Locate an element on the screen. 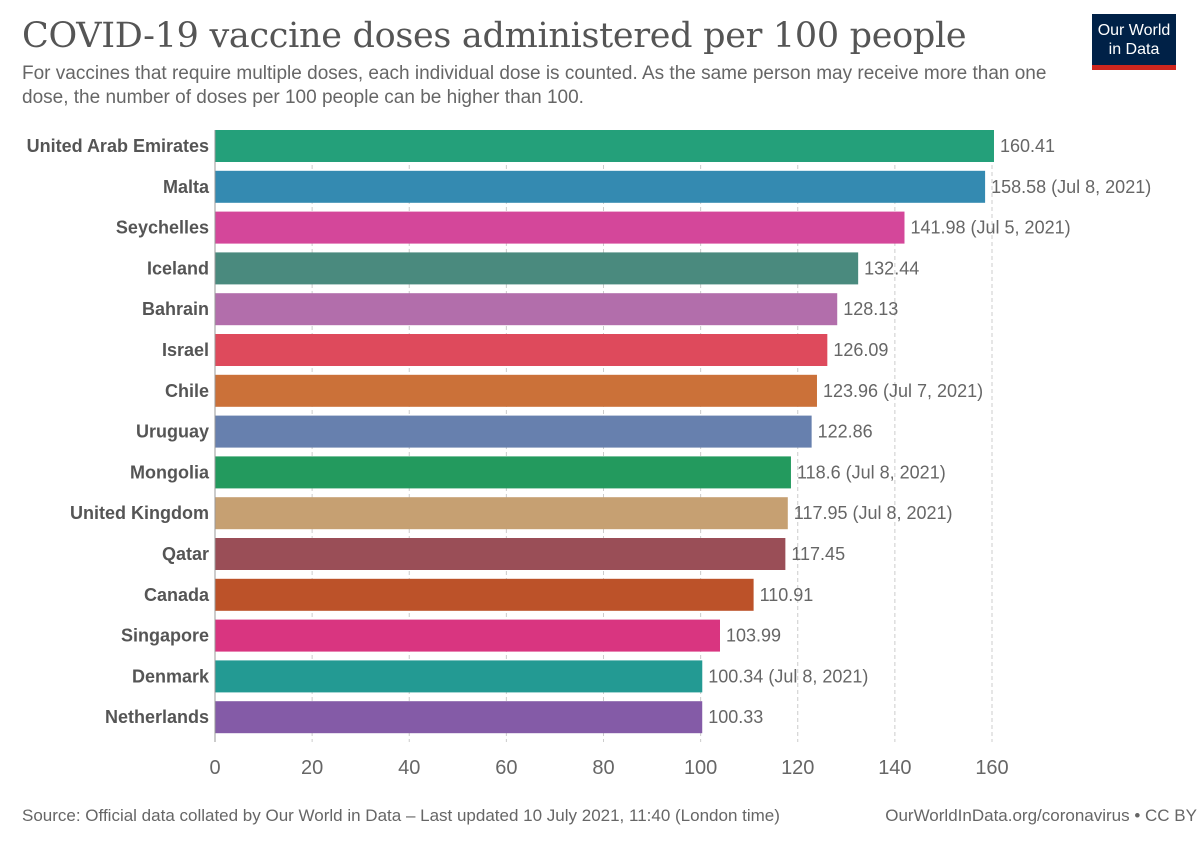 The height and width of the screenshot is (847, 1200). x-tick-label-120: 120 is located at coordinates (797, 768).